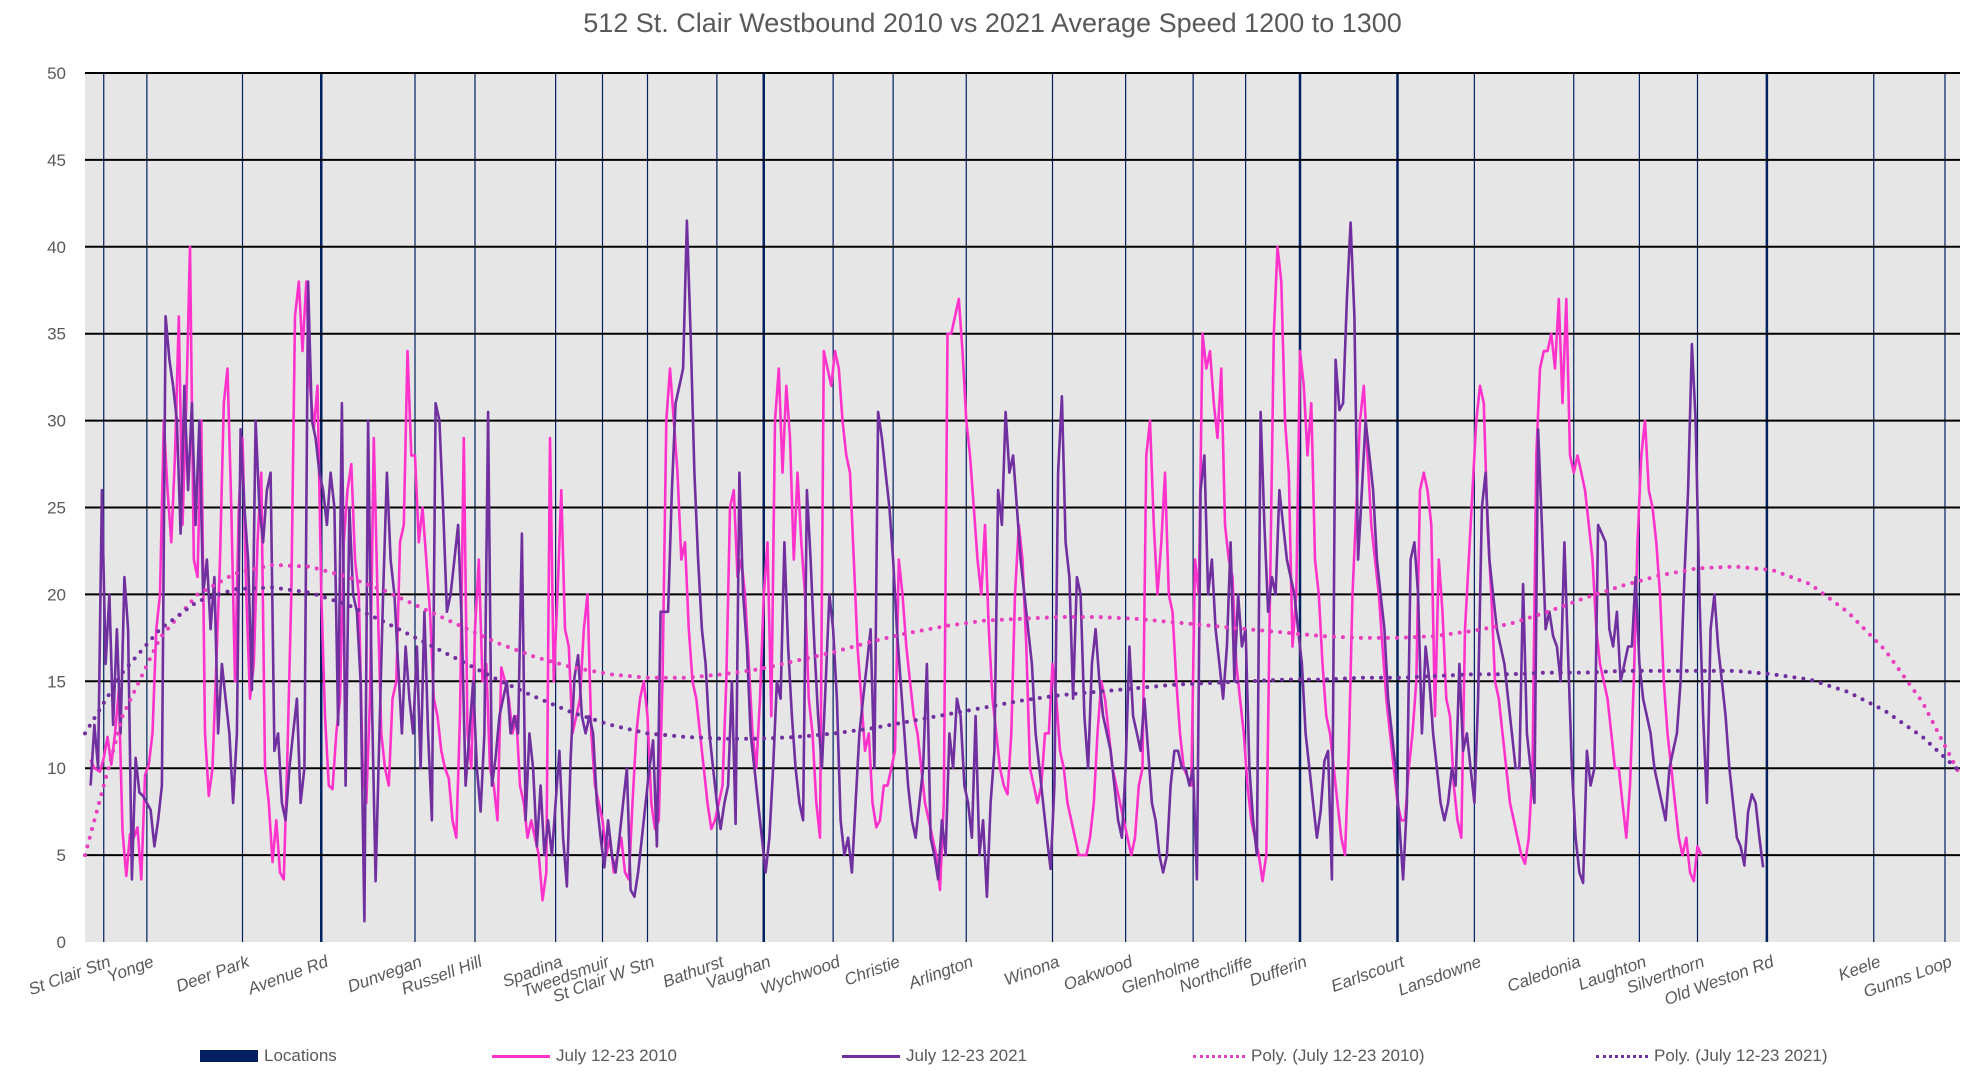 The height and width of the screenshot is (1078, 1985). I want to click on legend-item-poly-2010: Poly. (July 12-23 2010), so click(1309, 1056).